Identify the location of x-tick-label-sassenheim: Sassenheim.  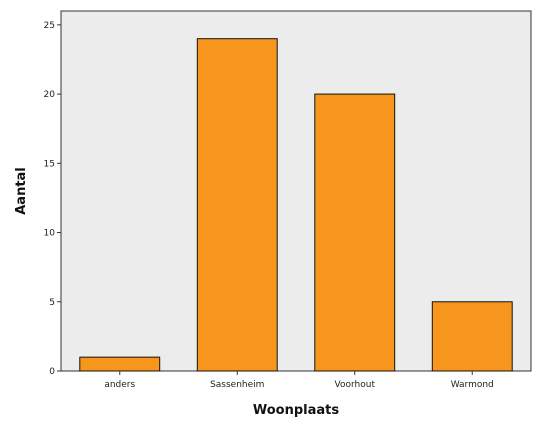
(237, 385).